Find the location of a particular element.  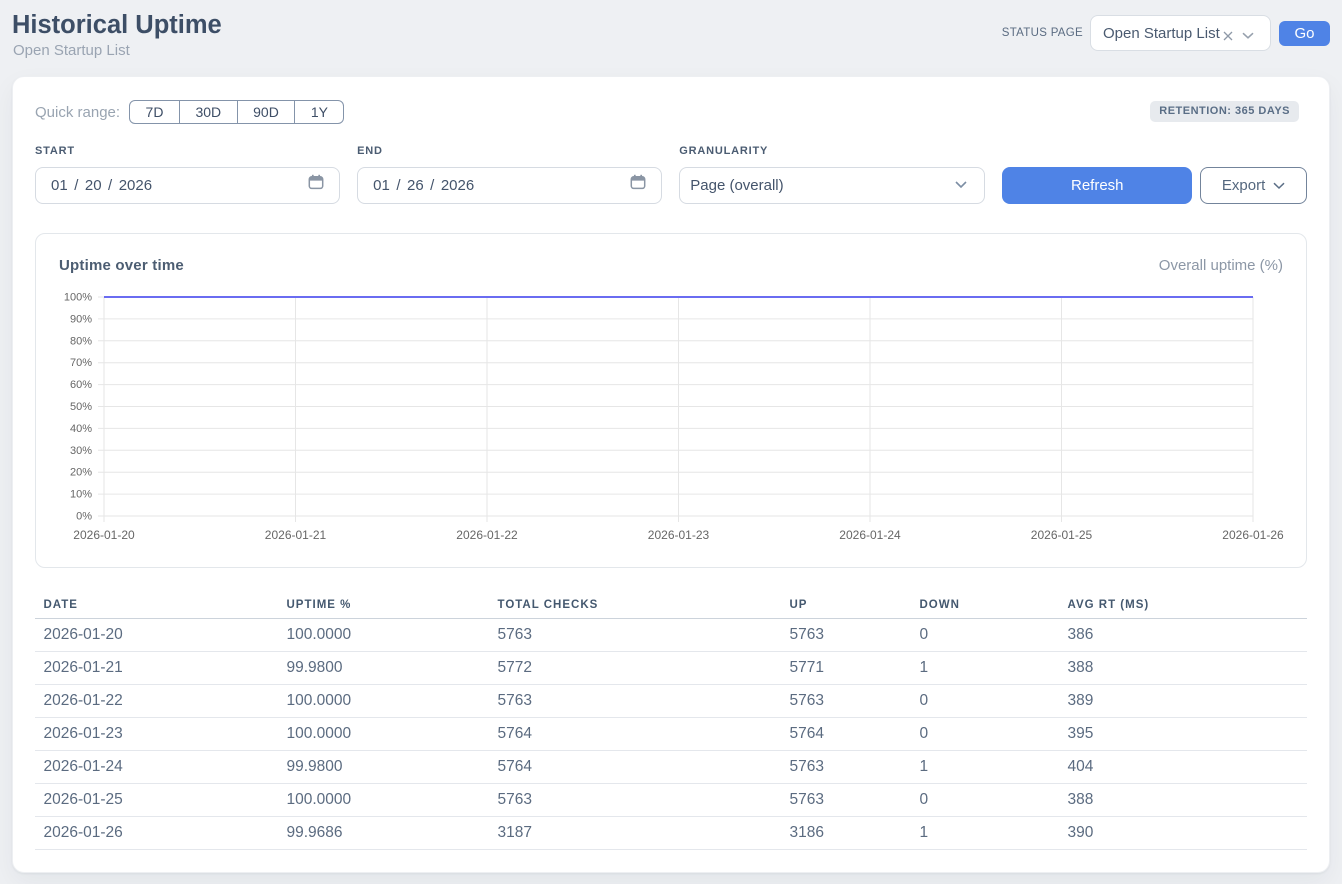

svg-text: 80% is located at coordinates (81, 341).